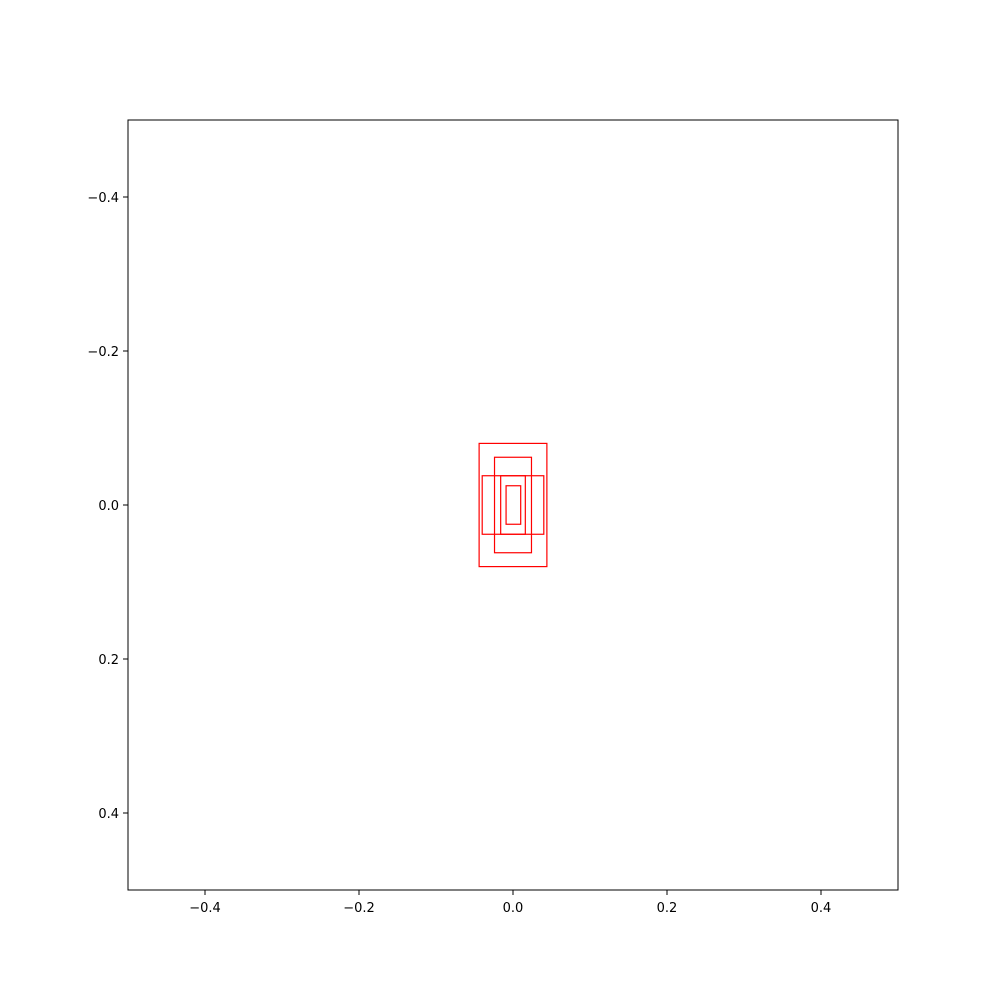 The image size is (1000, 1000). What do you see at coordinates (108, 814) in the screenshot?
I see `y-tick-label: 0.4` at bounding box center [108, 814].